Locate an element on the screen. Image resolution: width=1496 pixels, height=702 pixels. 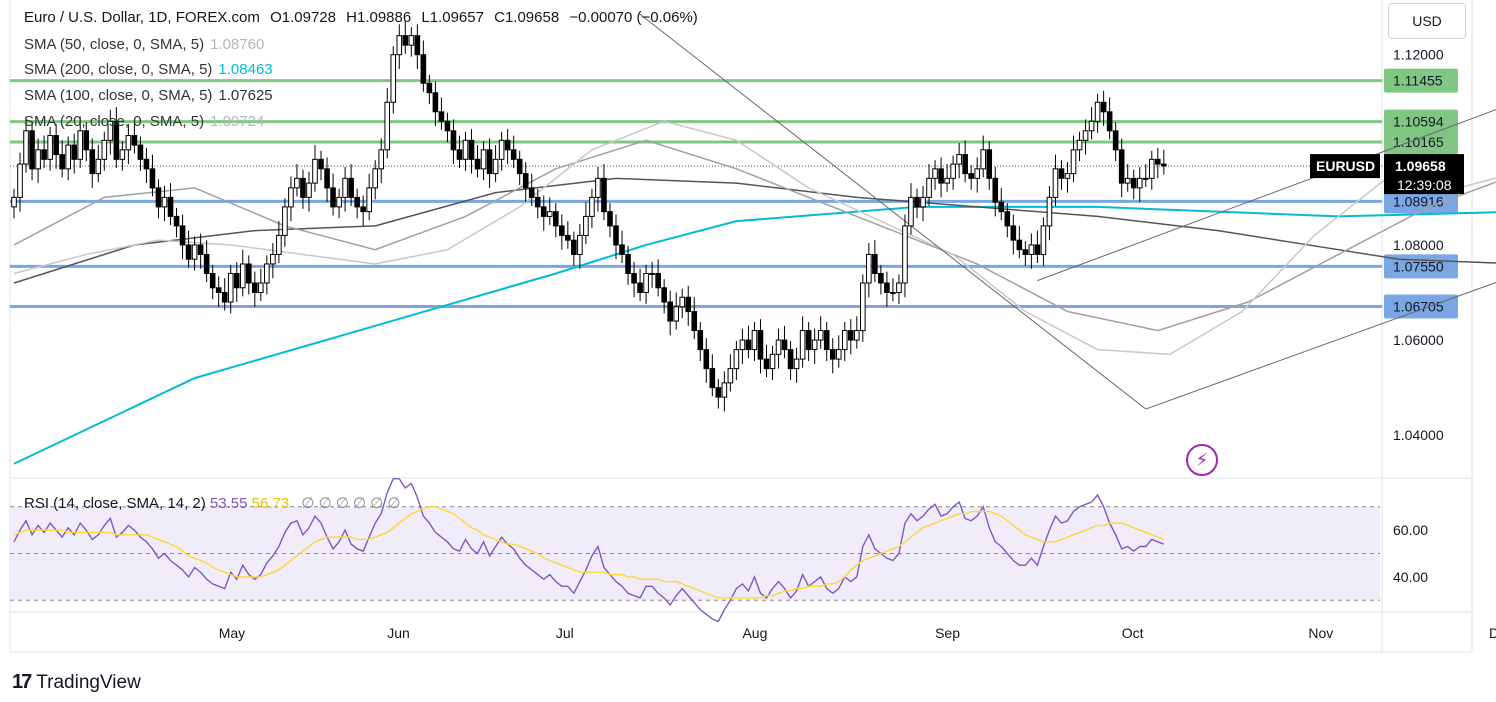
legend-label: SMA (50, close, 0, SMA, 5) is located at coordinates (114, 44).